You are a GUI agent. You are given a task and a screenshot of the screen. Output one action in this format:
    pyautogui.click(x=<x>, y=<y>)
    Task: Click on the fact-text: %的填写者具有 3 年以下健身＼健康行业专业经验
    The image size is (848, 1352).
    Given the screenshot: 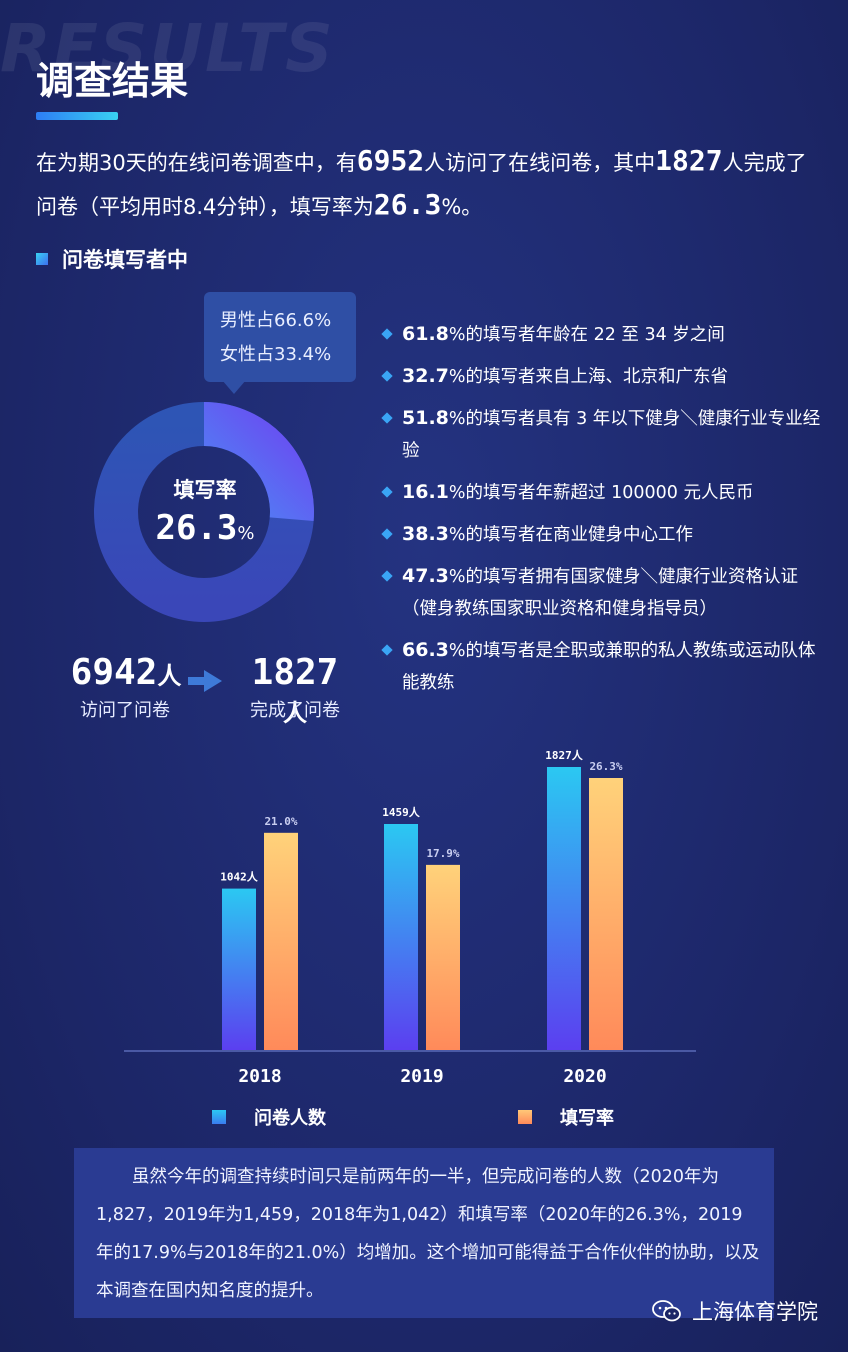 What is the action you would take?
    pyautogui.click(x=611, y=435)
    